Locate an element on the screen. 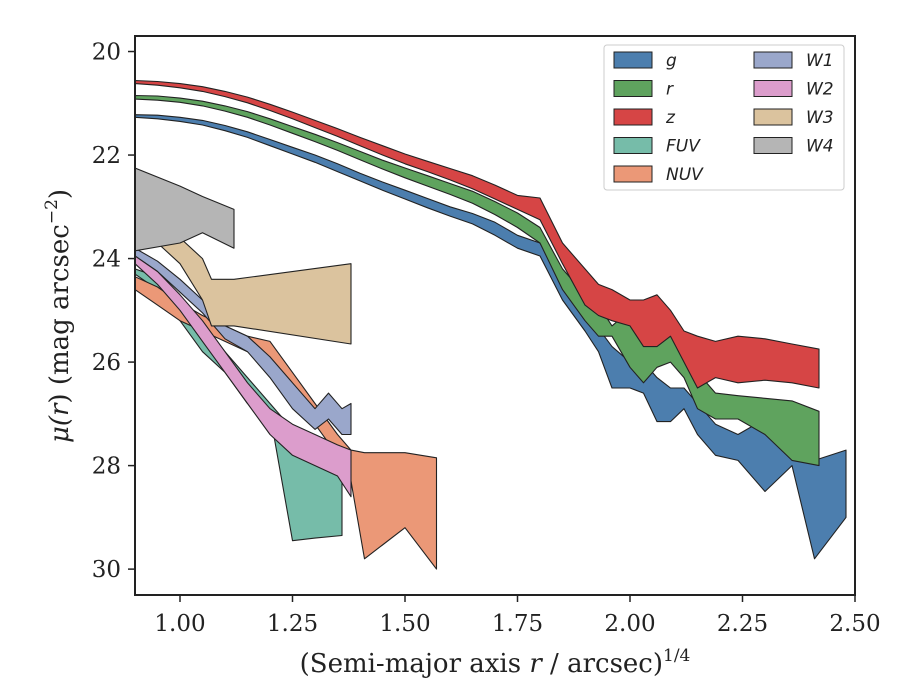 The height and width of the screenshot is (700, 900). x-tick-label: 1.50 is located at coordinates (404, 624).